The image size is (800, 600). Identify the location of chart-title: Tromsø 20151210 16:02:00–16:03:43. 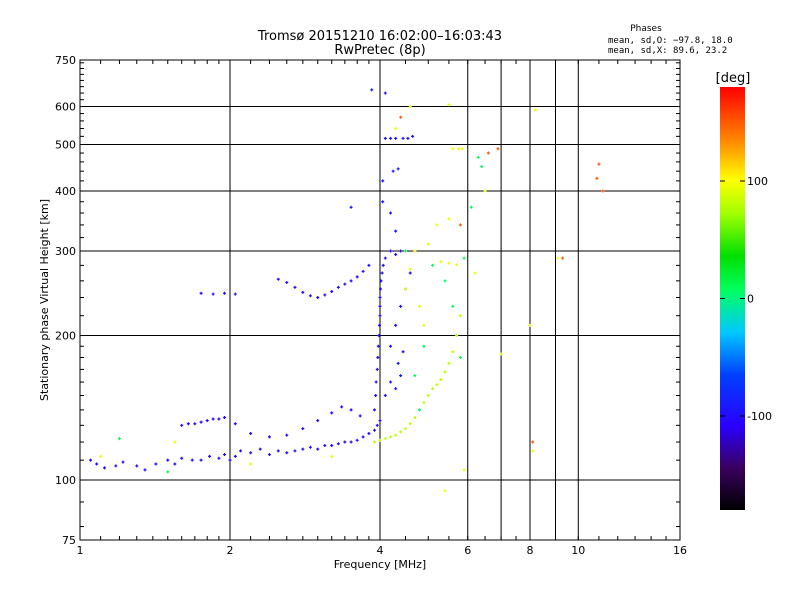
(379, 36).